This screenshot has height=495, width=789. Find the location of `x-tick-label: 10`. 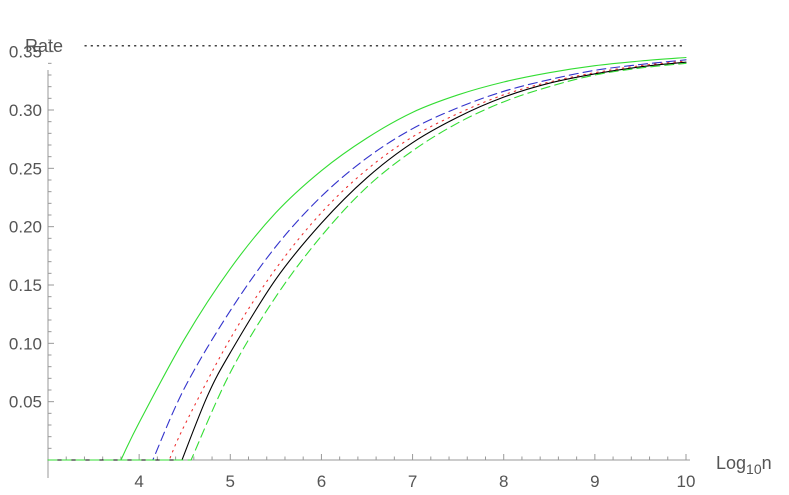

x-tick-label: 10 is located at coordinates (686, 481).